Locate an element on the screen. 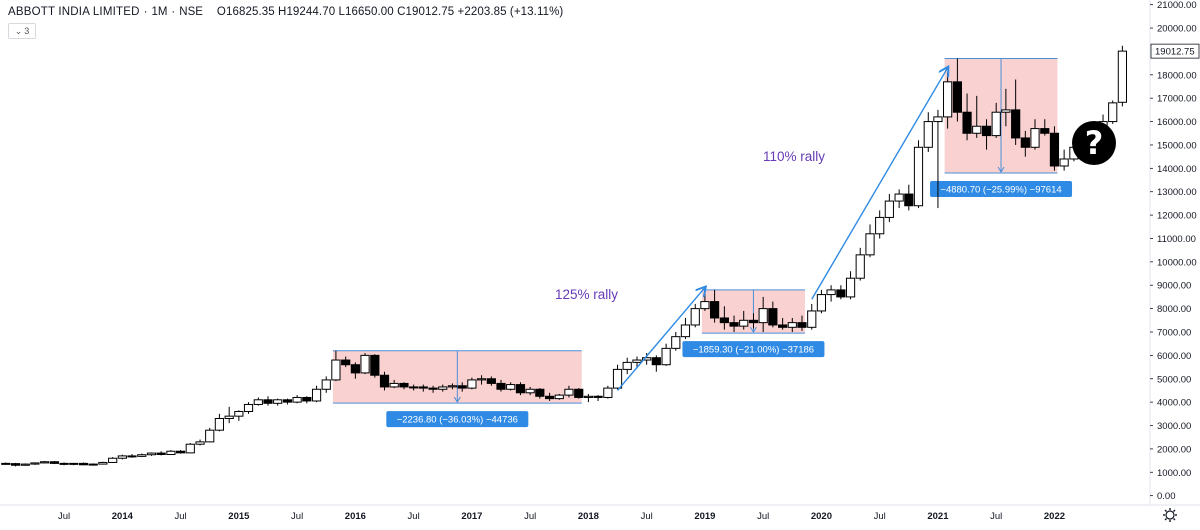 This screenshot has width=1200, height=530. question-mark-glyph: ? is located at coordinates (1094, 143).